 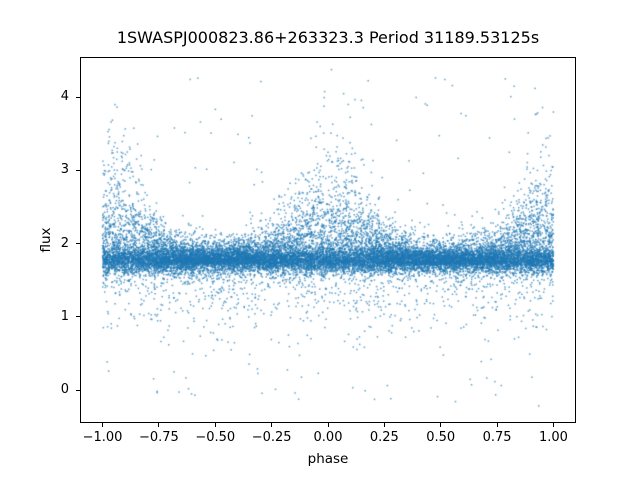 What do you see at coordinates (64, 97) in the screenshot?
I see `y-tick-label: 4` at bounding box center [64, 97].